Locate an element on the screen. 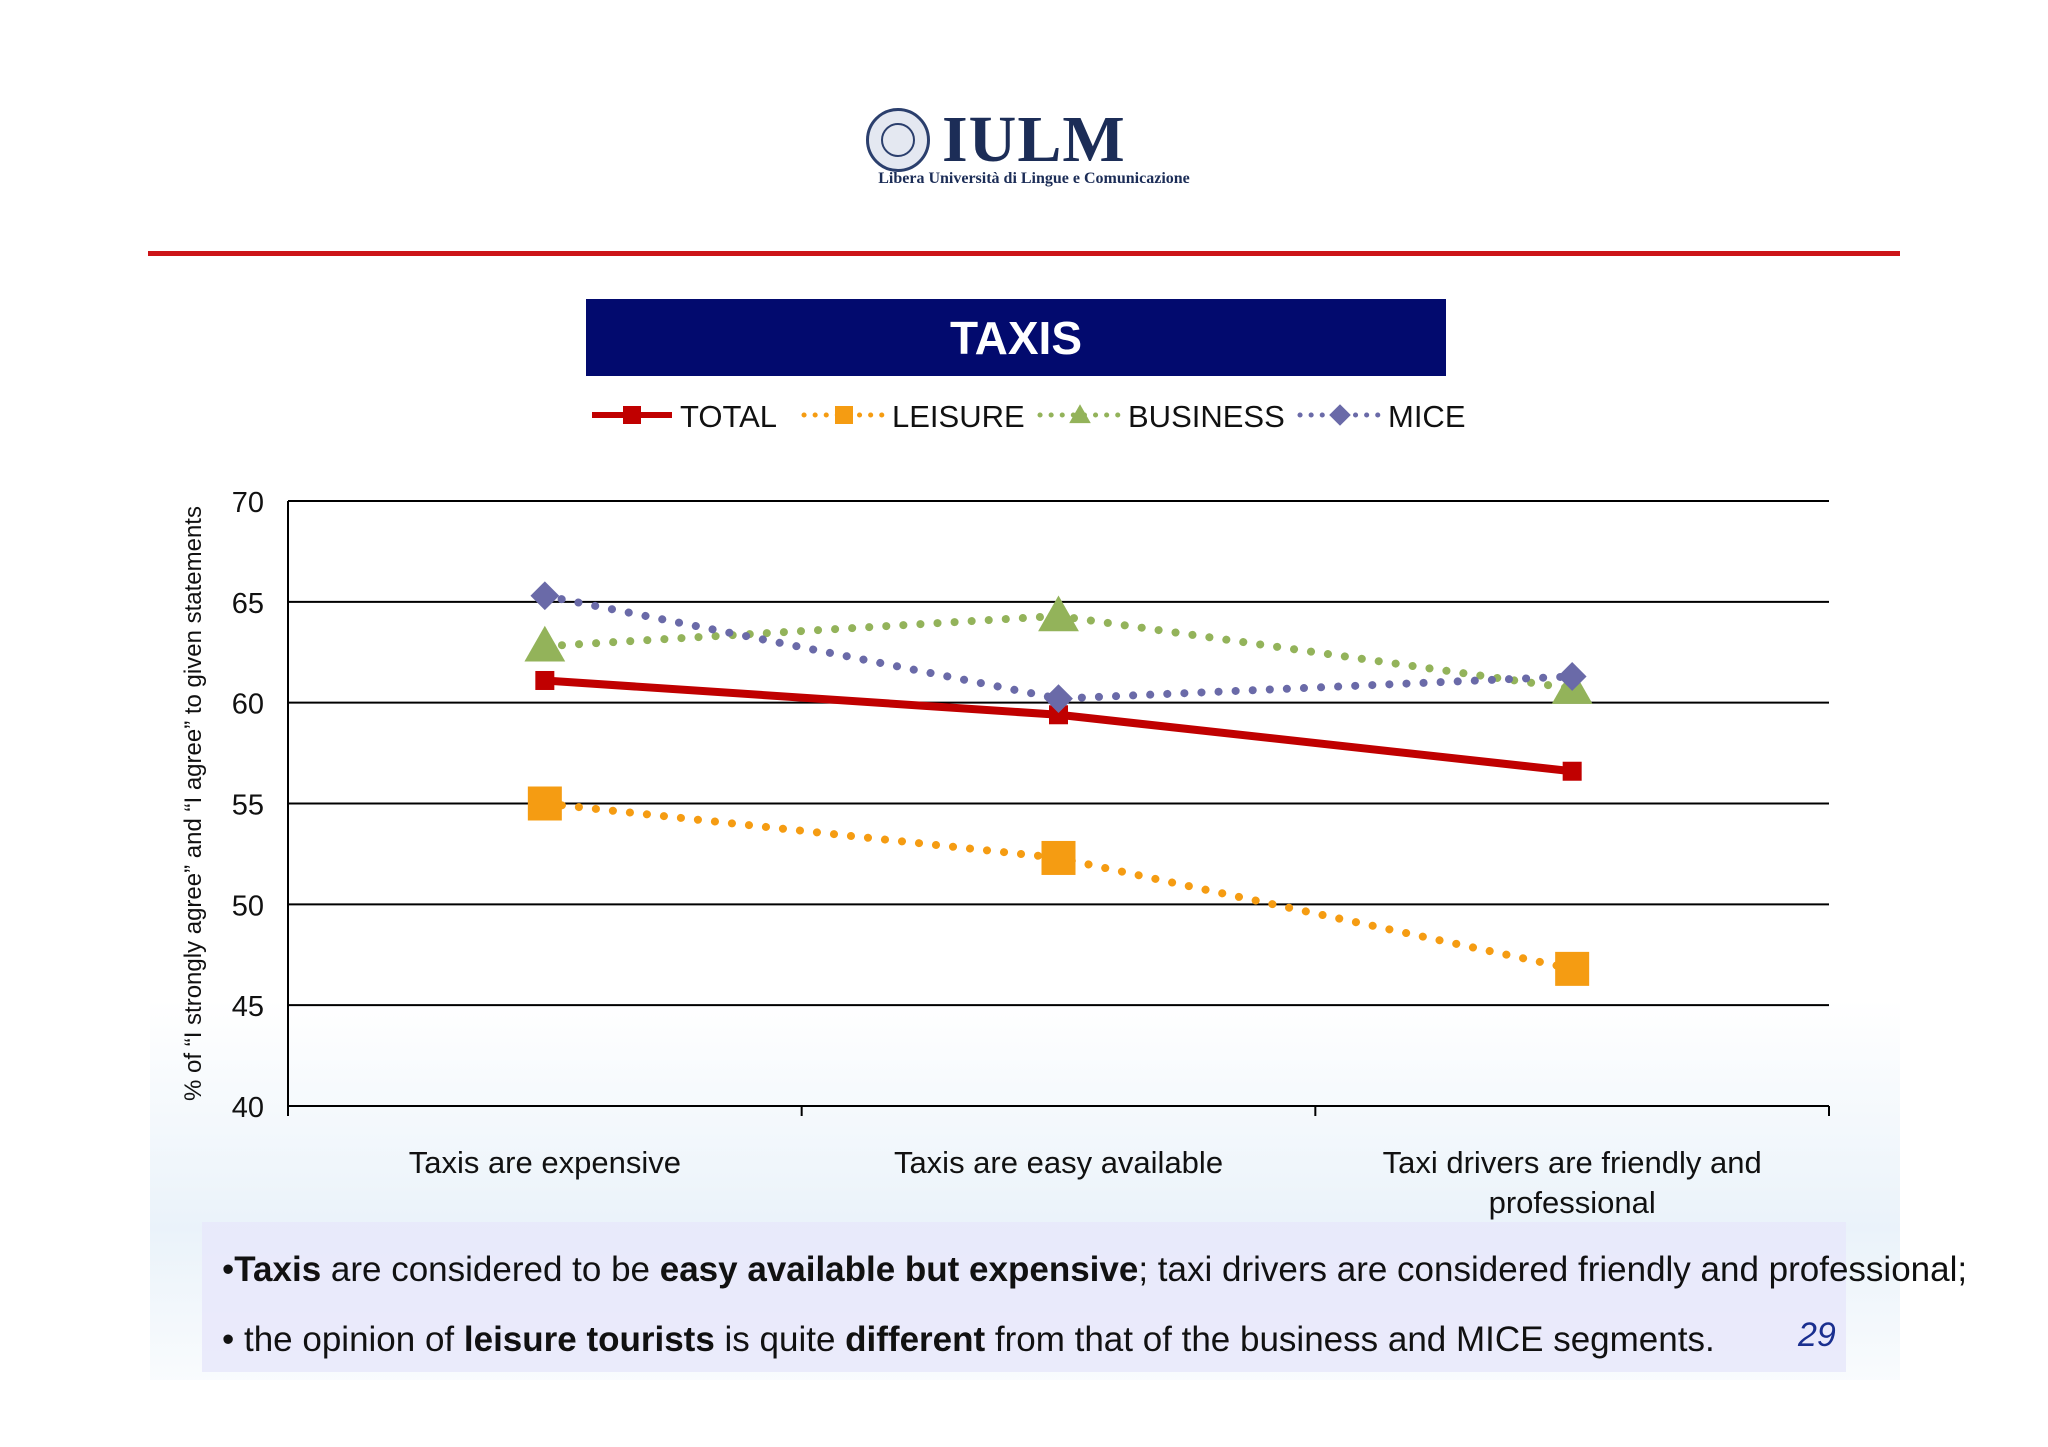 This screenshot has width=2048, height=1447. category-label-1: Taxis are expensive is located at coordinates (545, 1162).